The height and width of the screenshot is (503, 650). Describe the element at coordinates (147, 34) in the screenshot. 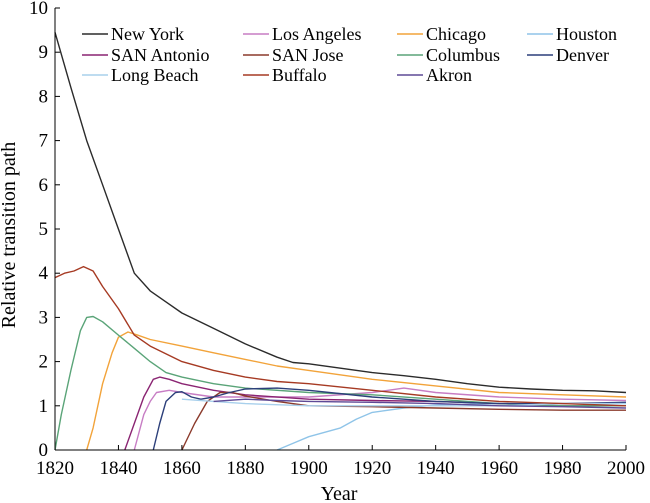

I see `legend-label: New York` at that location.